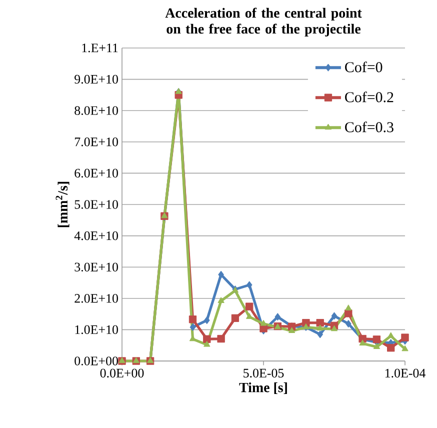 Image resolution: width=437 pixels, height=428 pixels. Describe the element at coordinates (63, 205) in the screenshot. I see `y-axis-title: [mm$^{2}$/s]` at that location.